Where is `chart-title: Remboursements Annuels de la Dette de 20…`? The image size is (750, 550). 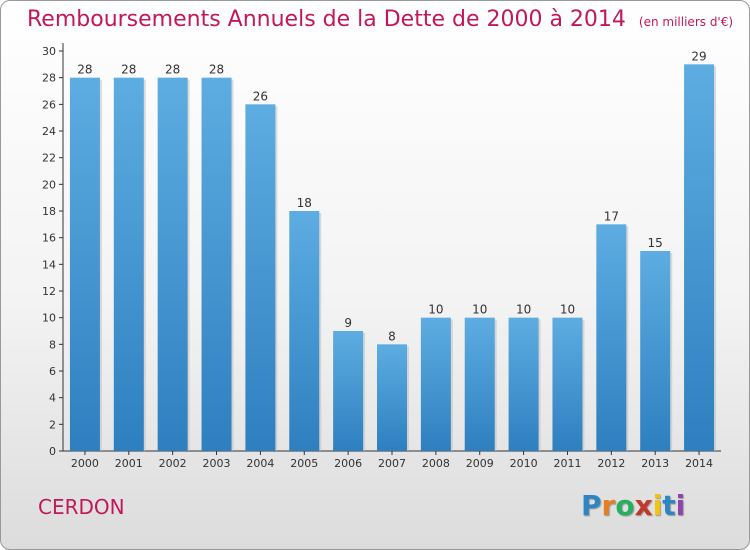
chart-title: Remboursements Annuels de la Dette de 20… is located at coordinates (326, 19).